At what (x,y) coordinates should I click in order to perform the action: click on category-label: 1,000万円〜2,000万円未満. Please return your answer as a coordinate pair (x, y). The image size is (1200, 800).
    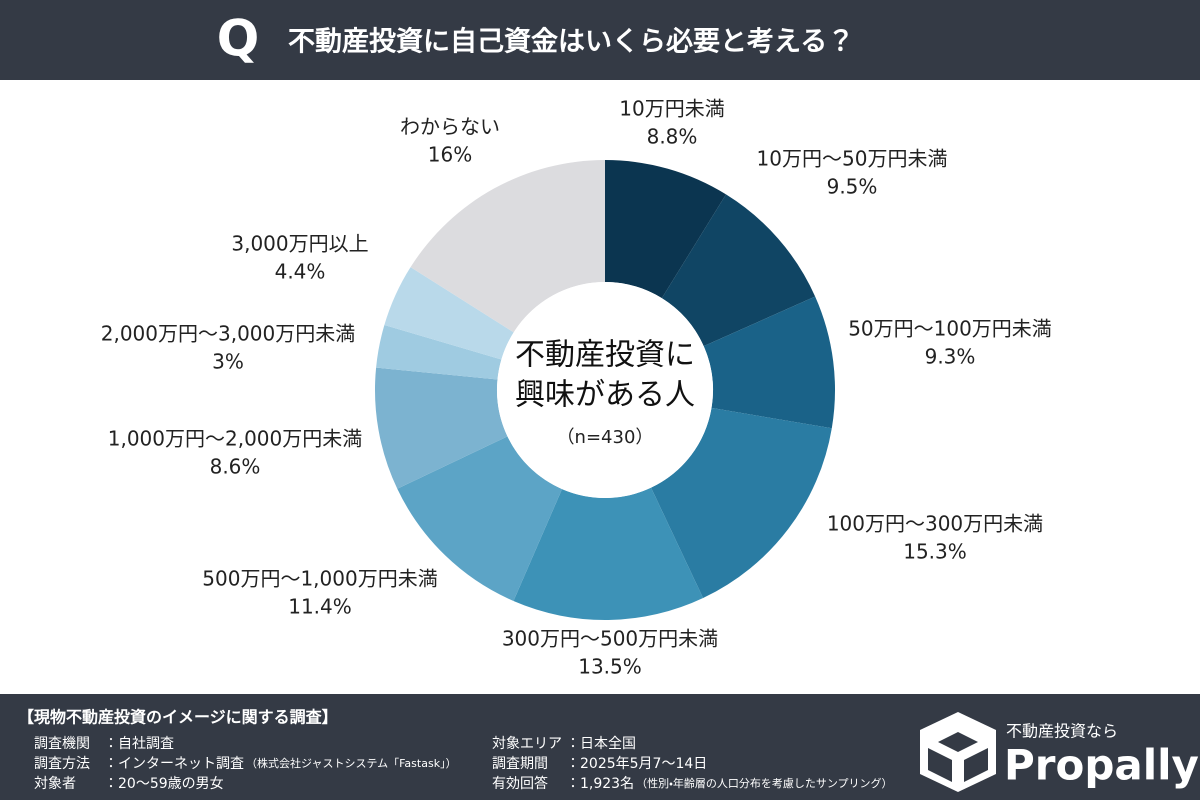
    Looking at the image, I should click on (235, 439).